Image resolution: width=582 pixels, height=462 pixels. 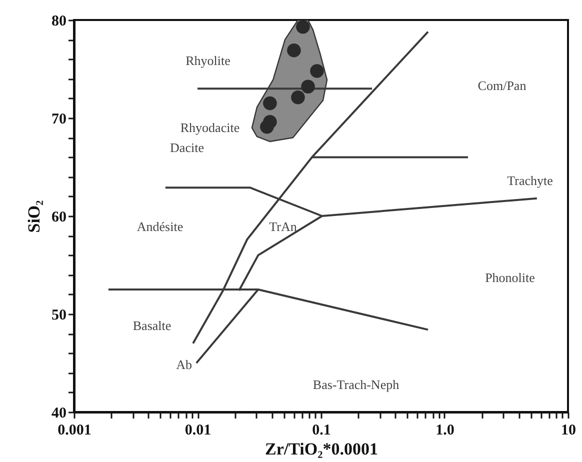 I want to click on y-tick-label: 70, so click(x=59, y=120).